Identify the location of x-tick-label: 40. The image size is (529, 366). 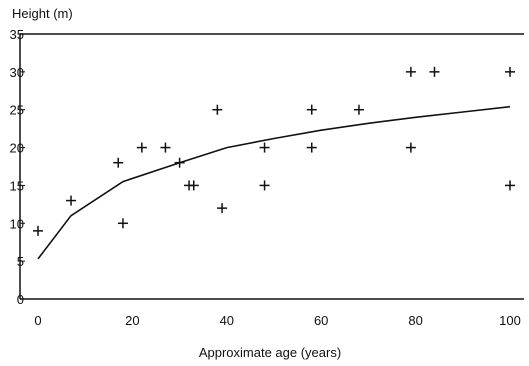
(227, 320).